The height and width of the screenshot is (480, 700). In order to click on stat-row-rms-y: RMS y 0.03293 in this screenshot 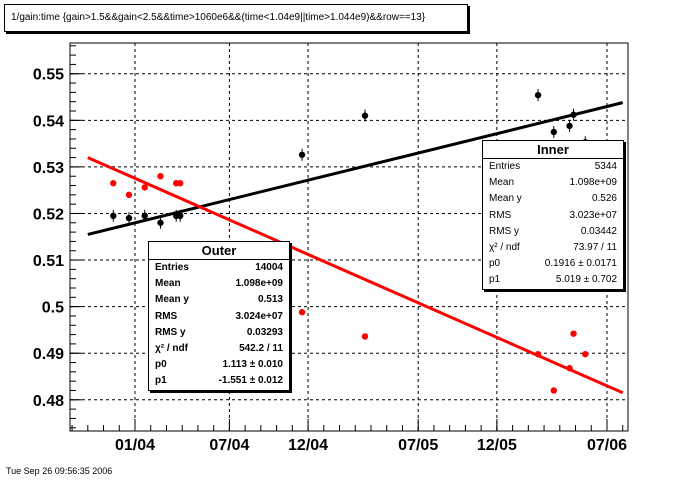, I will do `click(219, 332)`.